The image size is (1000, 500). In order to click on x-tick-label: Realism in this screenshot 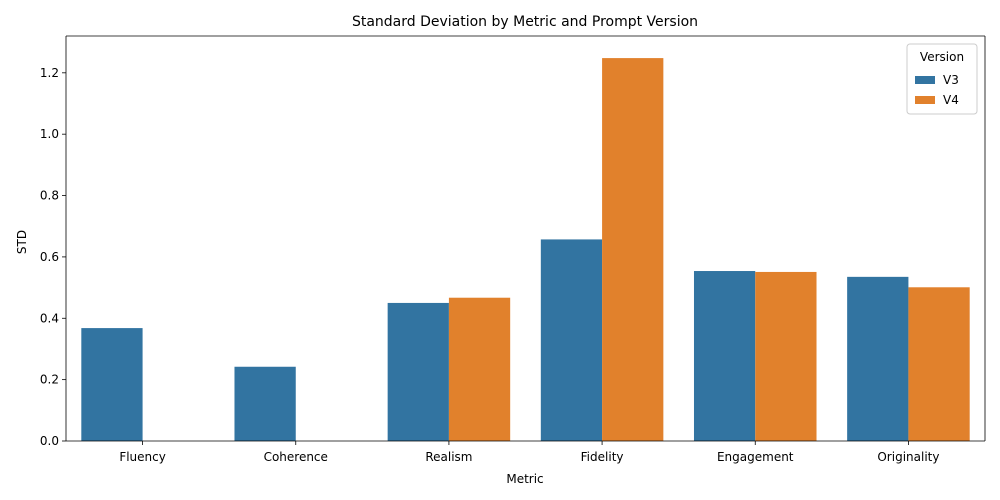, I will do `click(448, 457)`.